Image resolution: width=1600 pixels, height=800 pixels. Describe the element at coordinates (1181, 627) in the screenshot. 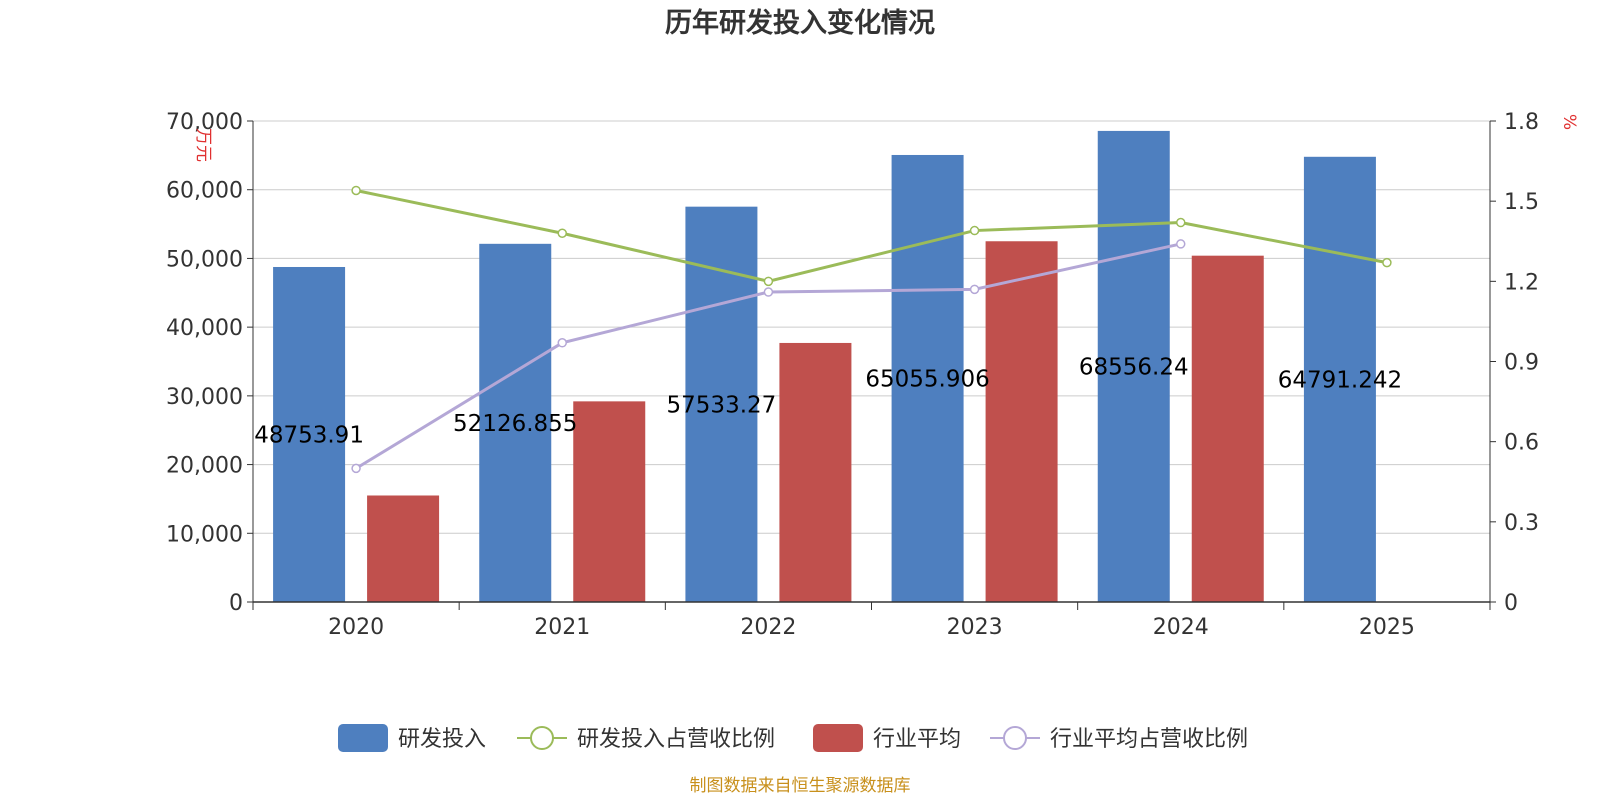

I see `x-tick-label: 2024` at that location.